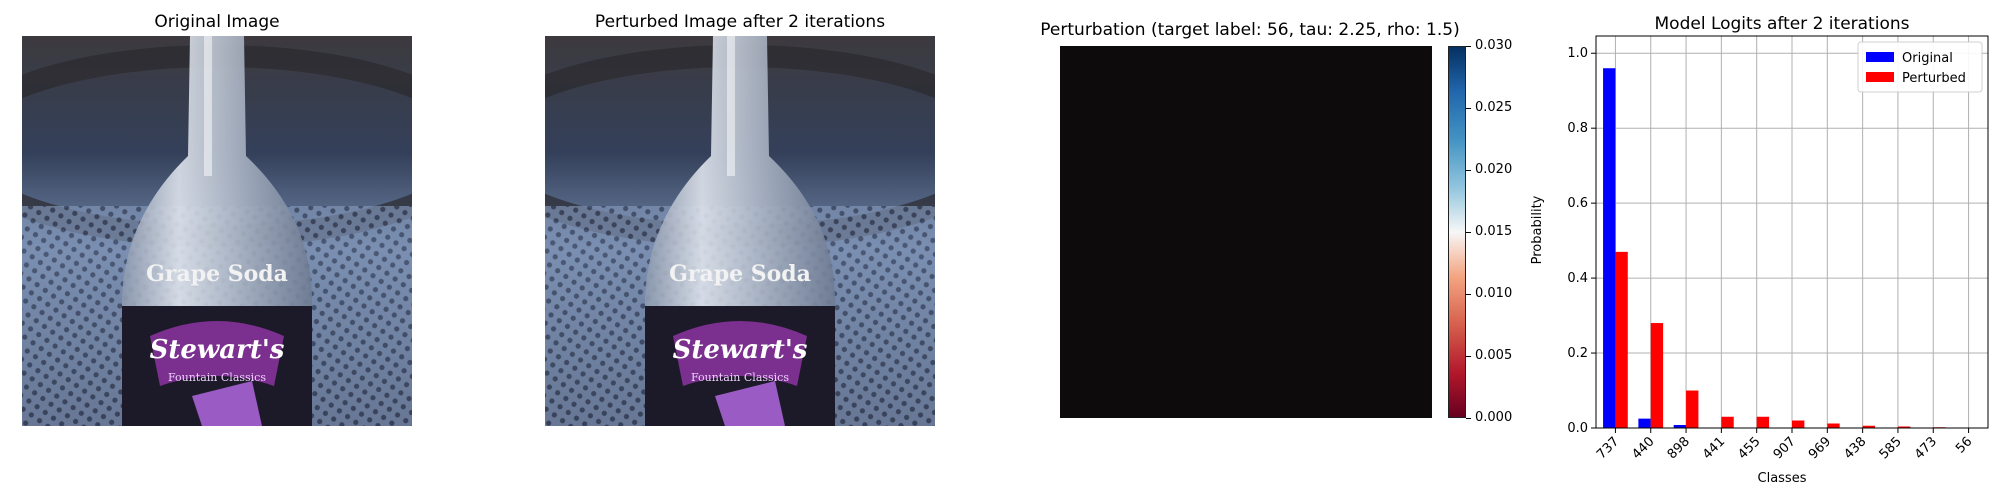 The width and height of the screenshot is (2000, 500). Describe the element at coordinates (217, 22) in the screenshot. I see `original-image-title: Original Image` at that location.